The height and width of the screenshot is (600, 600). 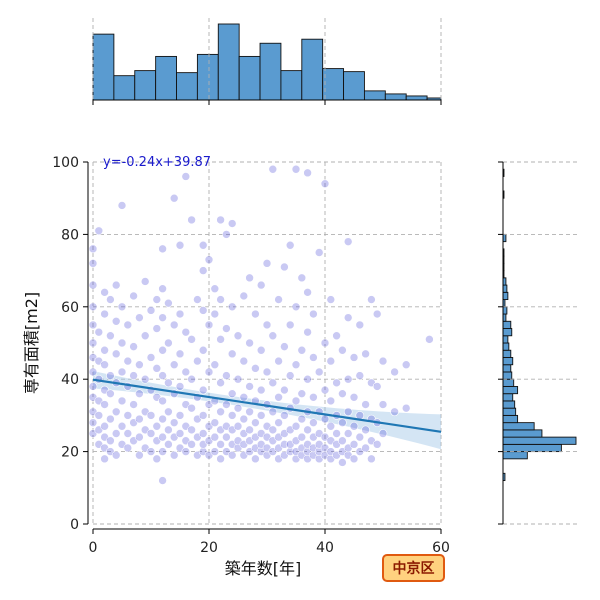 What do you see at coordinates (65, 163) in the screenshot?
I see `y-tick-label: 100` at bounding box center [65, 163].